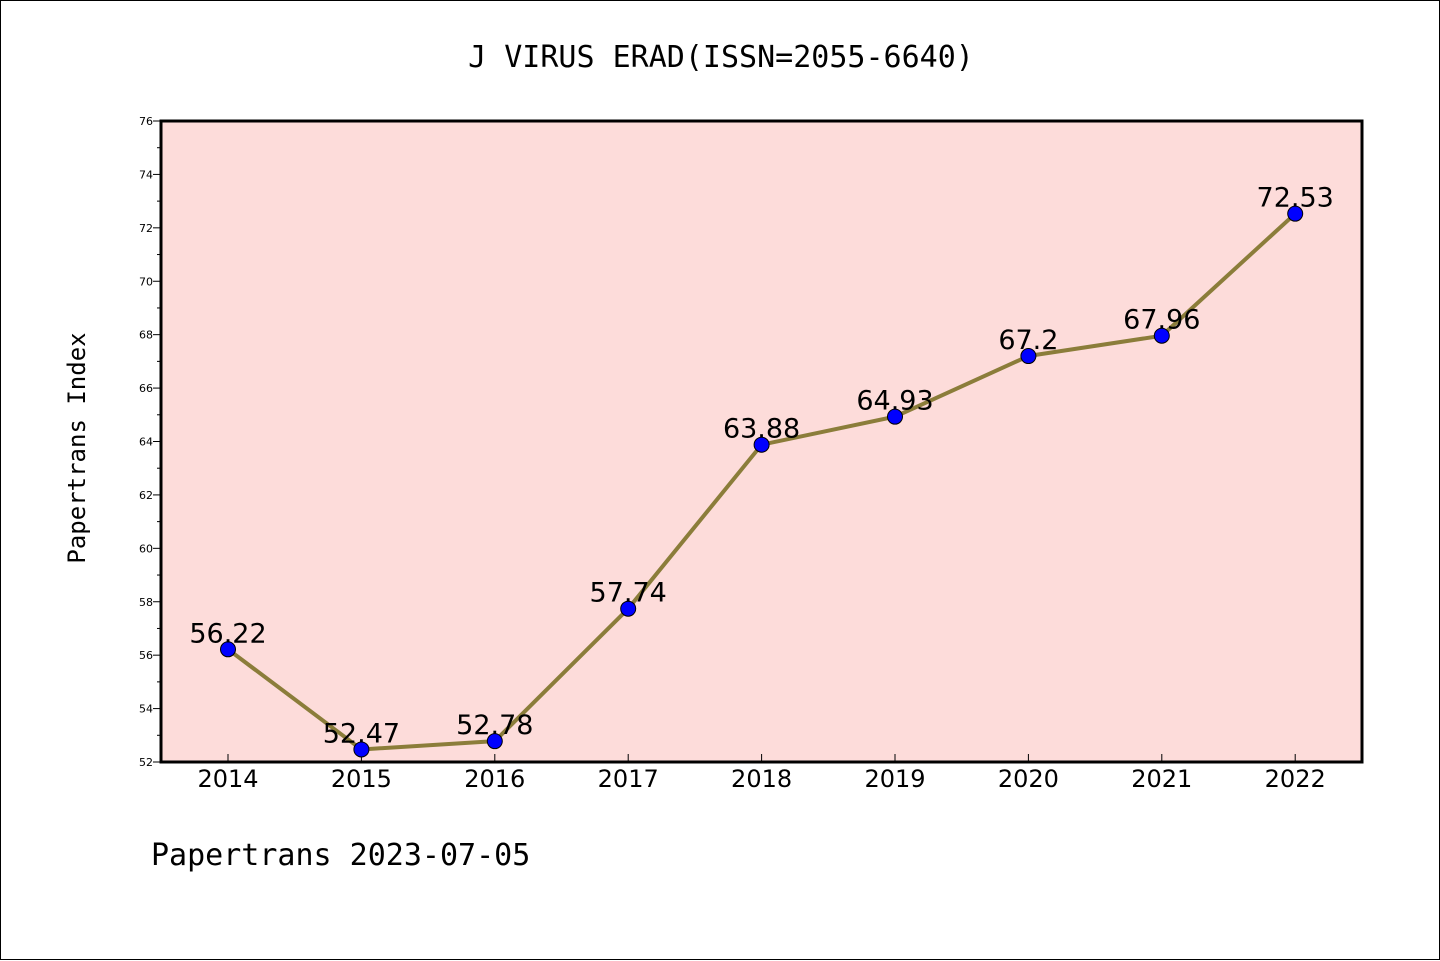 The image size is (1440, 961). What do you see at coordinates (146, 174) in the screenshot?
I see `y-tick-label: 74` at bounding box center [146, 174].